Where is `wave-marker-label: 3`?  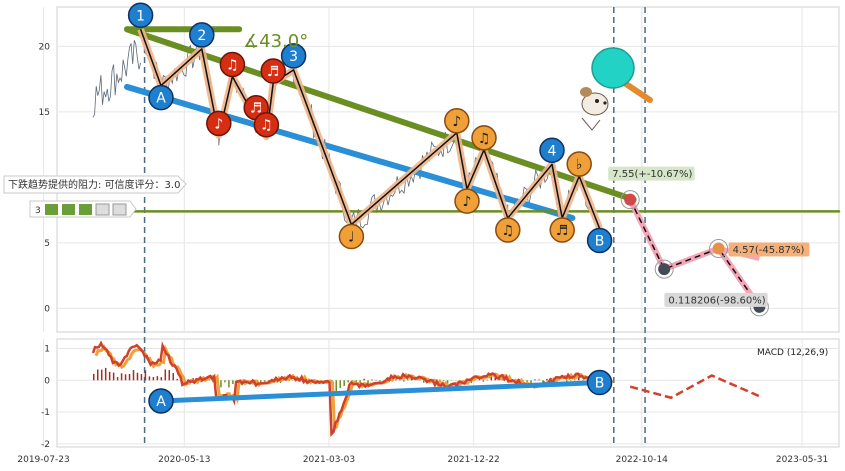 wave-marker-label: 3 is located at coordinates (293, 57).